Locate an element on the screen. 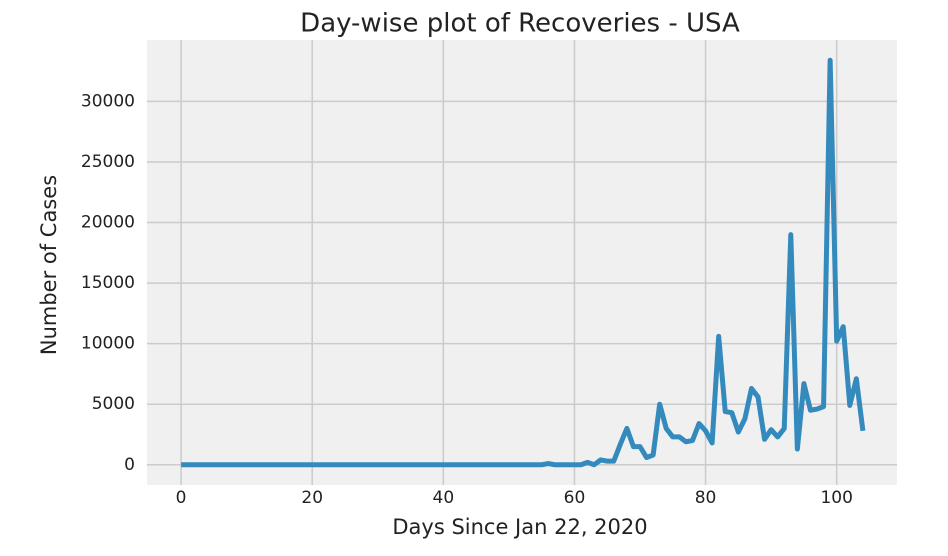 The height and width of the screenshot is (556, 948). y-tick-label: 25000 is located at coordinates (108, 162).